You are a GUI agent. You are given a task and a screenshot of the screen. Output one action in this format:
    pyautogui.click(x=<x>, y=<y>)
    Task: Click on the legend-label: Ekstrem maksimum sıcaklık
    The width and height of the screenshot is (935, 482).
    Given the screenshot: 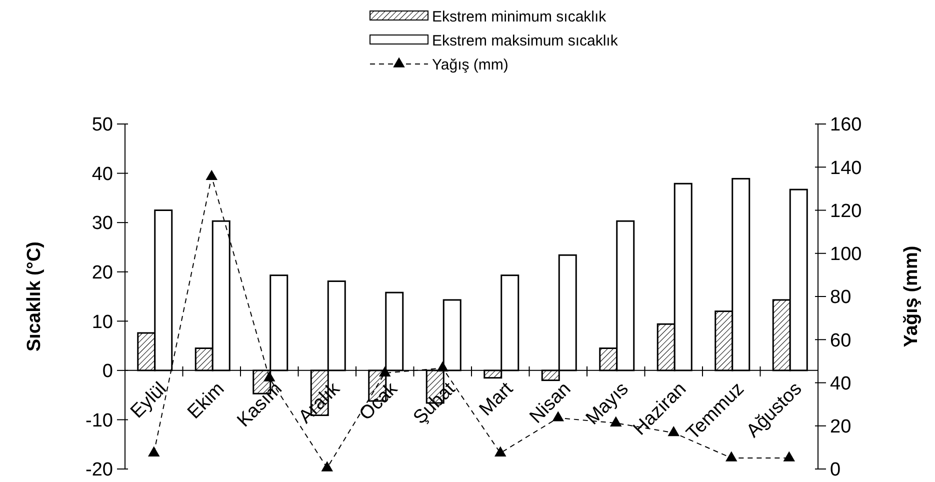 What is the action you would take?
    pyautogui.click(x=525, y=41)
    